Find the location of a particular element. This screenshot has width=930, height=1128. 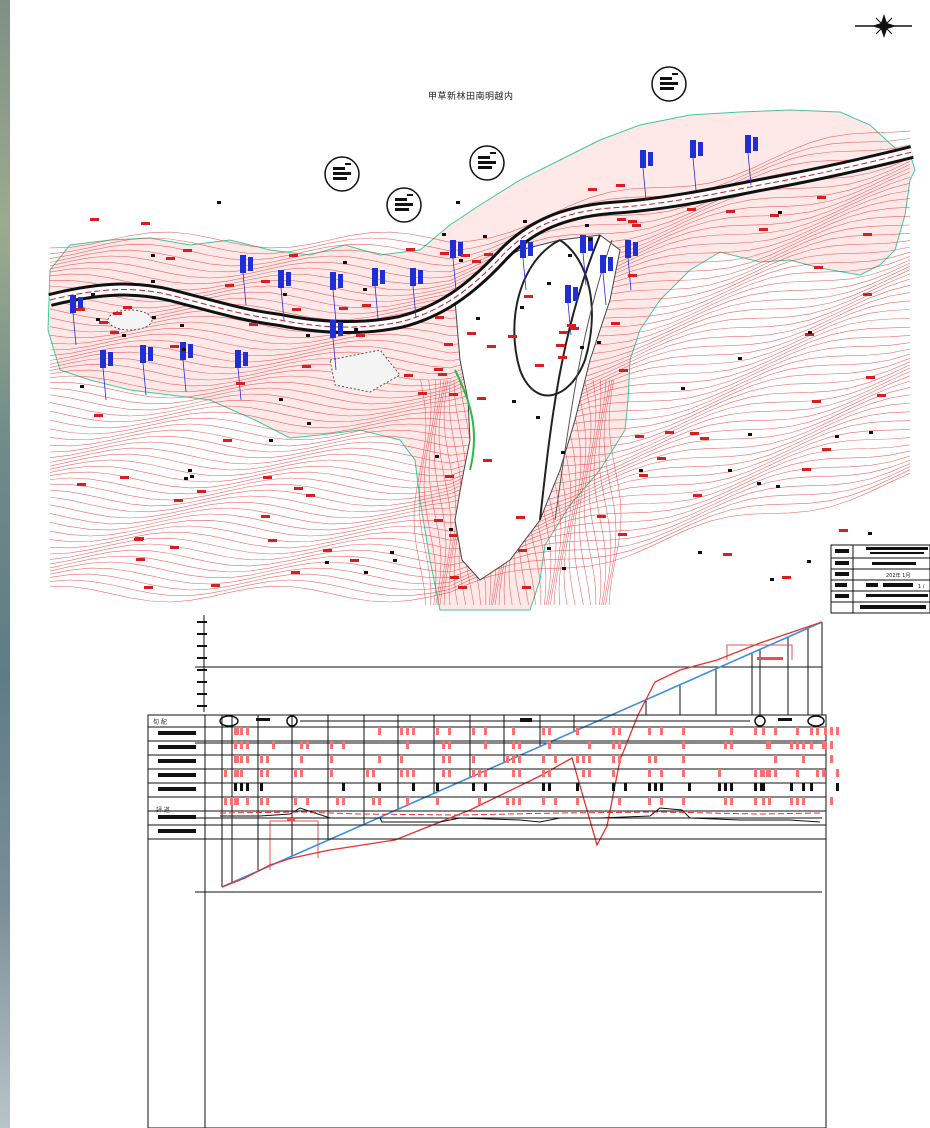

title-block: 202年 1月 1 / is located at coordinates (880, 579).